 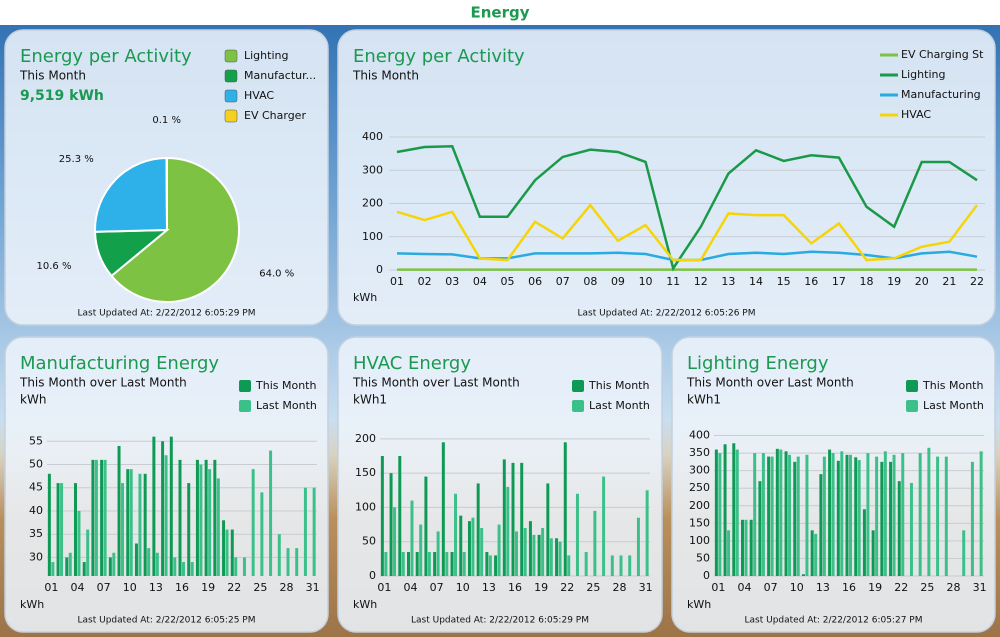 What do you see at coordinates (36, 533) in the screenshot?
I see `y-tick-label: 35` at bounding box center [36, 533].